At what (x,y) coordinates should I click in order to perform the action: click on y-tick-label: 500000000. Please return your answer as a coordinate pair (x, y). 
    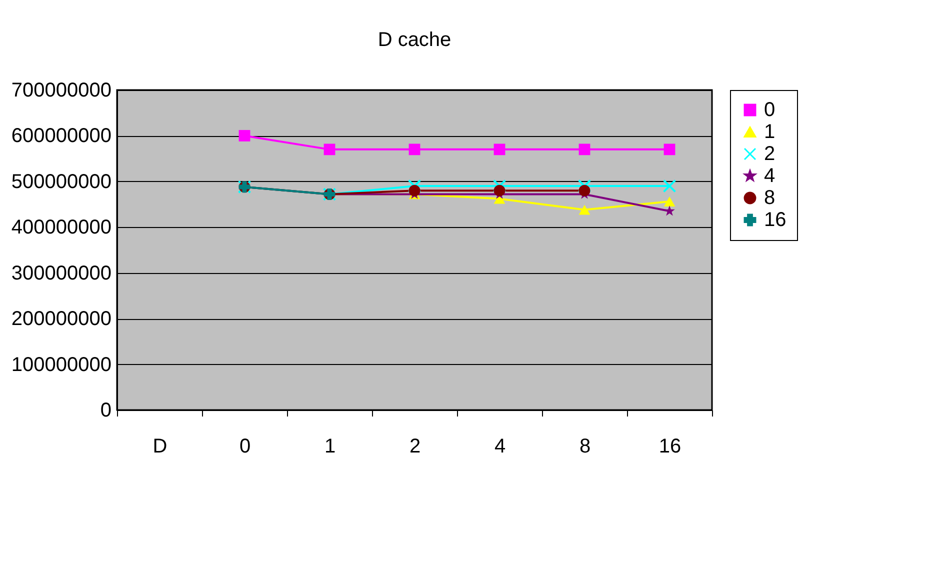
    Looking at the image, I should click on (61, 181).